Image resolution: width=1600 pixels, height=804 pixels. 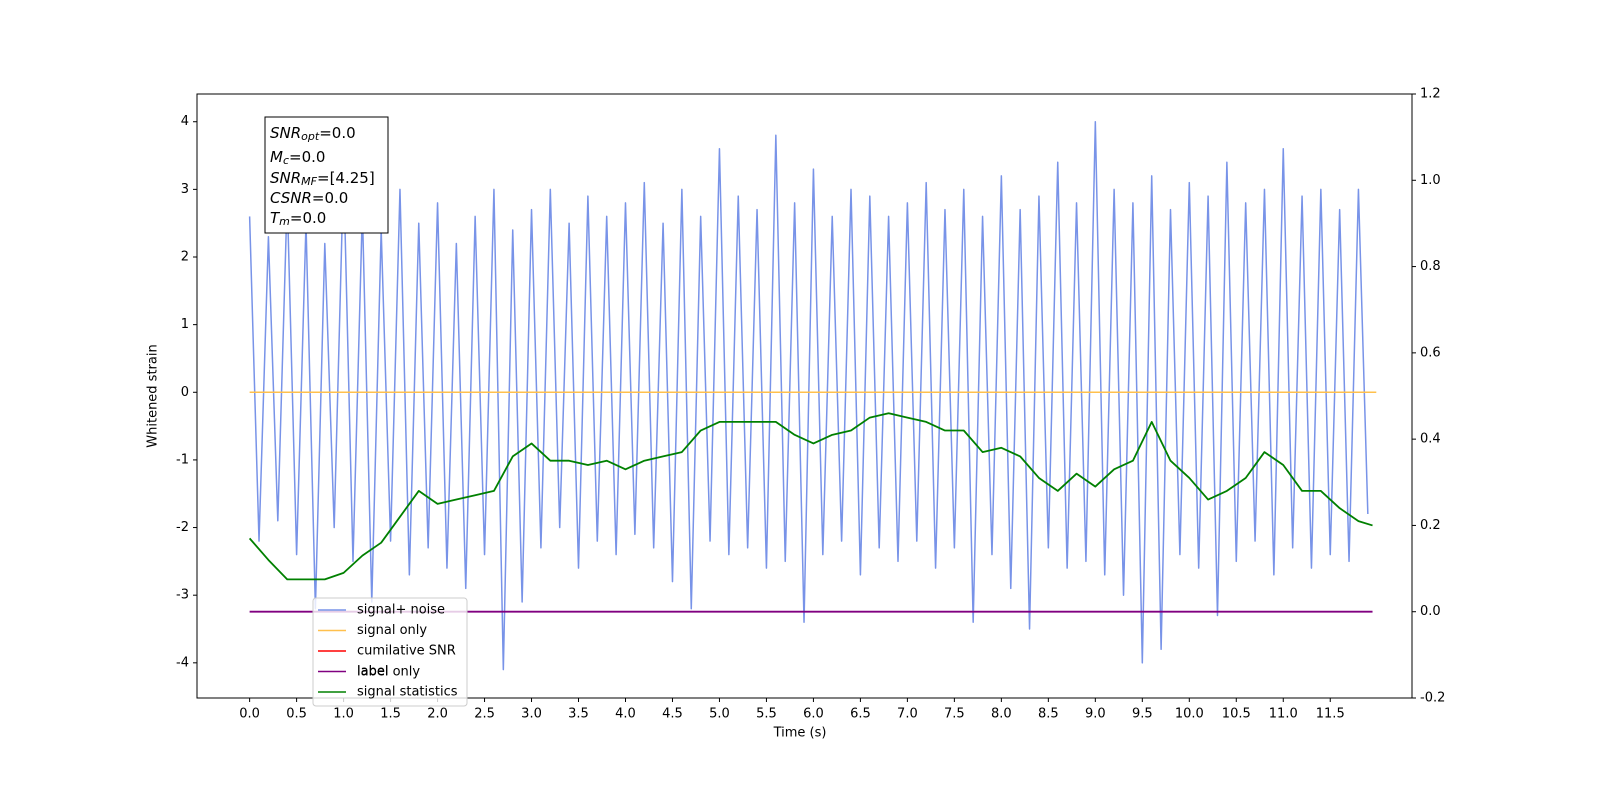 What do you see at coordinates (286, 160) in the screenshot?
I see `annotation-subscript: c` at bounding box center [286, 160].